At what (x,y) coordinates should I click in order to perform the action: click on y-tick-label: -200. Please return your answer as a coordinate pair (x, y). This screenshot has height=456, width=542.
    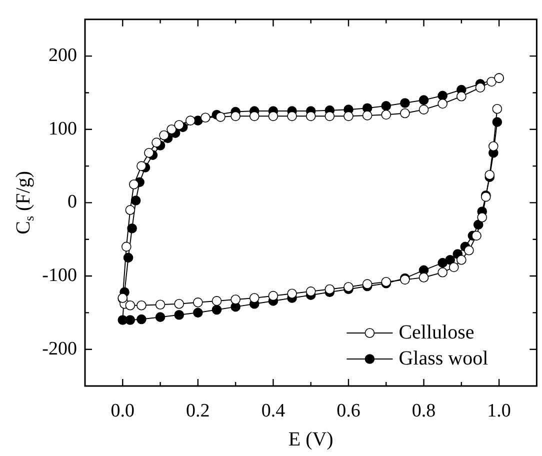
    Looking at the image, I should click on (59, 349).